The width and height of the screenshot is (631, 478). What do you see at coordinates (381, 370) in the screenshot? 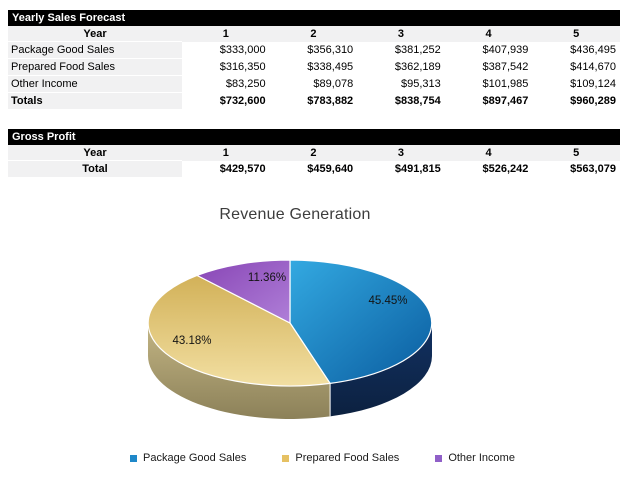
I see `pie-side-blue` at bounding box center [381, 370].